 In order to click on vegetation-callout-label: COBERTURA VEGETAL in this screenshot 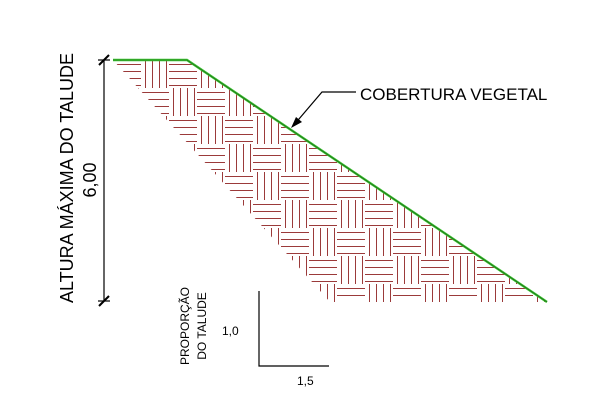, I will do `click(453, 94)`.